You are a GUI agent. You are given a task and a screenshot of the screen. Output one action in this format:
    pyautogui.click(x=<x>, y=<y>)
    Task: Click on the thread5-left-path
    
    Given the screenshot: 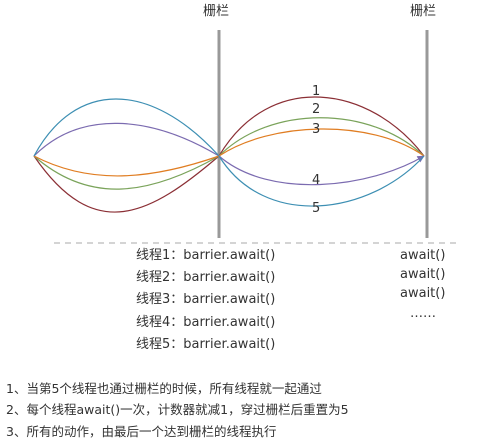 What is the action you would take?
    pyautogui.click(x=126, y=127)
    